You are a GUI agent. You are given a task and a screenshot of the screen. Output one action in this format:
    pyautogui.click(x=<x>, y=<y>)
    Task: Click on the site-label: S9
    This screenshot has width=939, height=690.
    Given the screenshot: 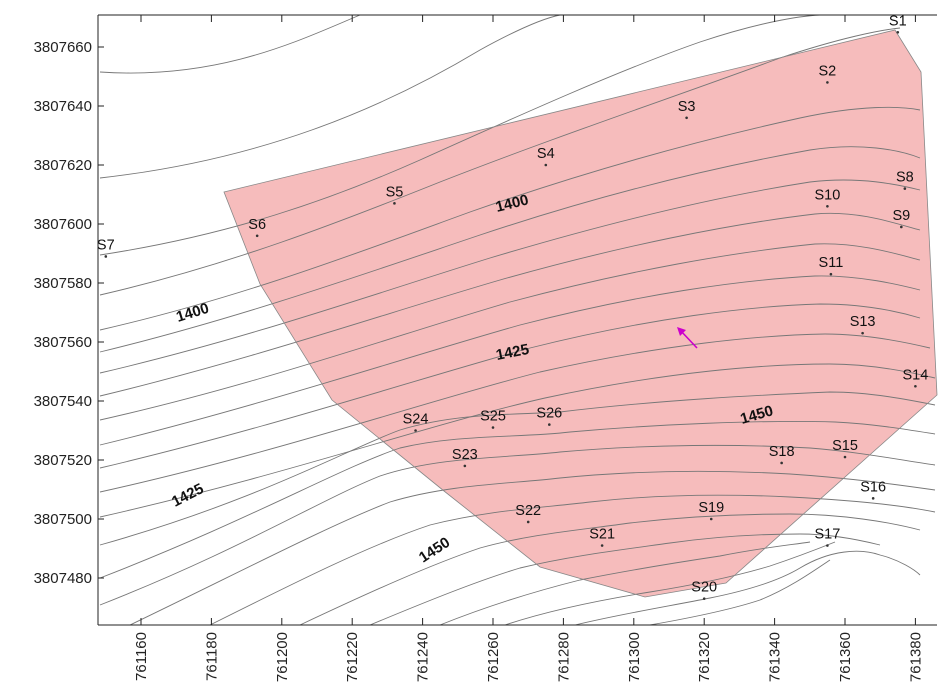 What is the action you would take?
    pyautogui.click(x=901, y=216)
    